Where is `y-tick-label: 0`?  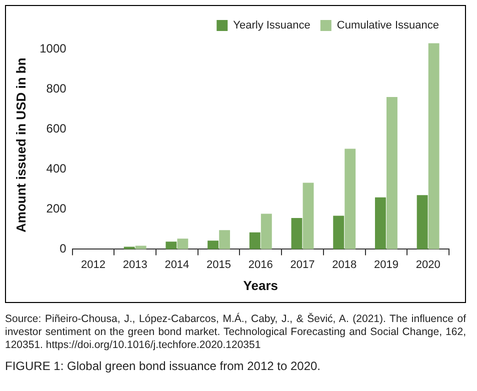
y-tick-label: 0 is located at coordinates (63, 249).